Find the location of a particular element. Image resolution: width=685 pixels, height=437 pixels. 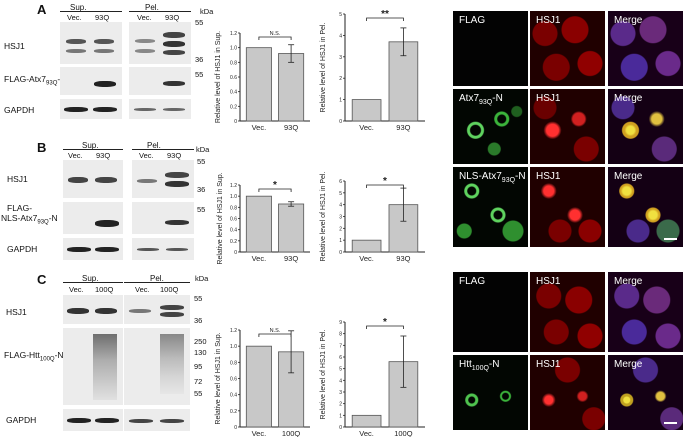

panel-label-a: A is located at coordinates (42, 9).